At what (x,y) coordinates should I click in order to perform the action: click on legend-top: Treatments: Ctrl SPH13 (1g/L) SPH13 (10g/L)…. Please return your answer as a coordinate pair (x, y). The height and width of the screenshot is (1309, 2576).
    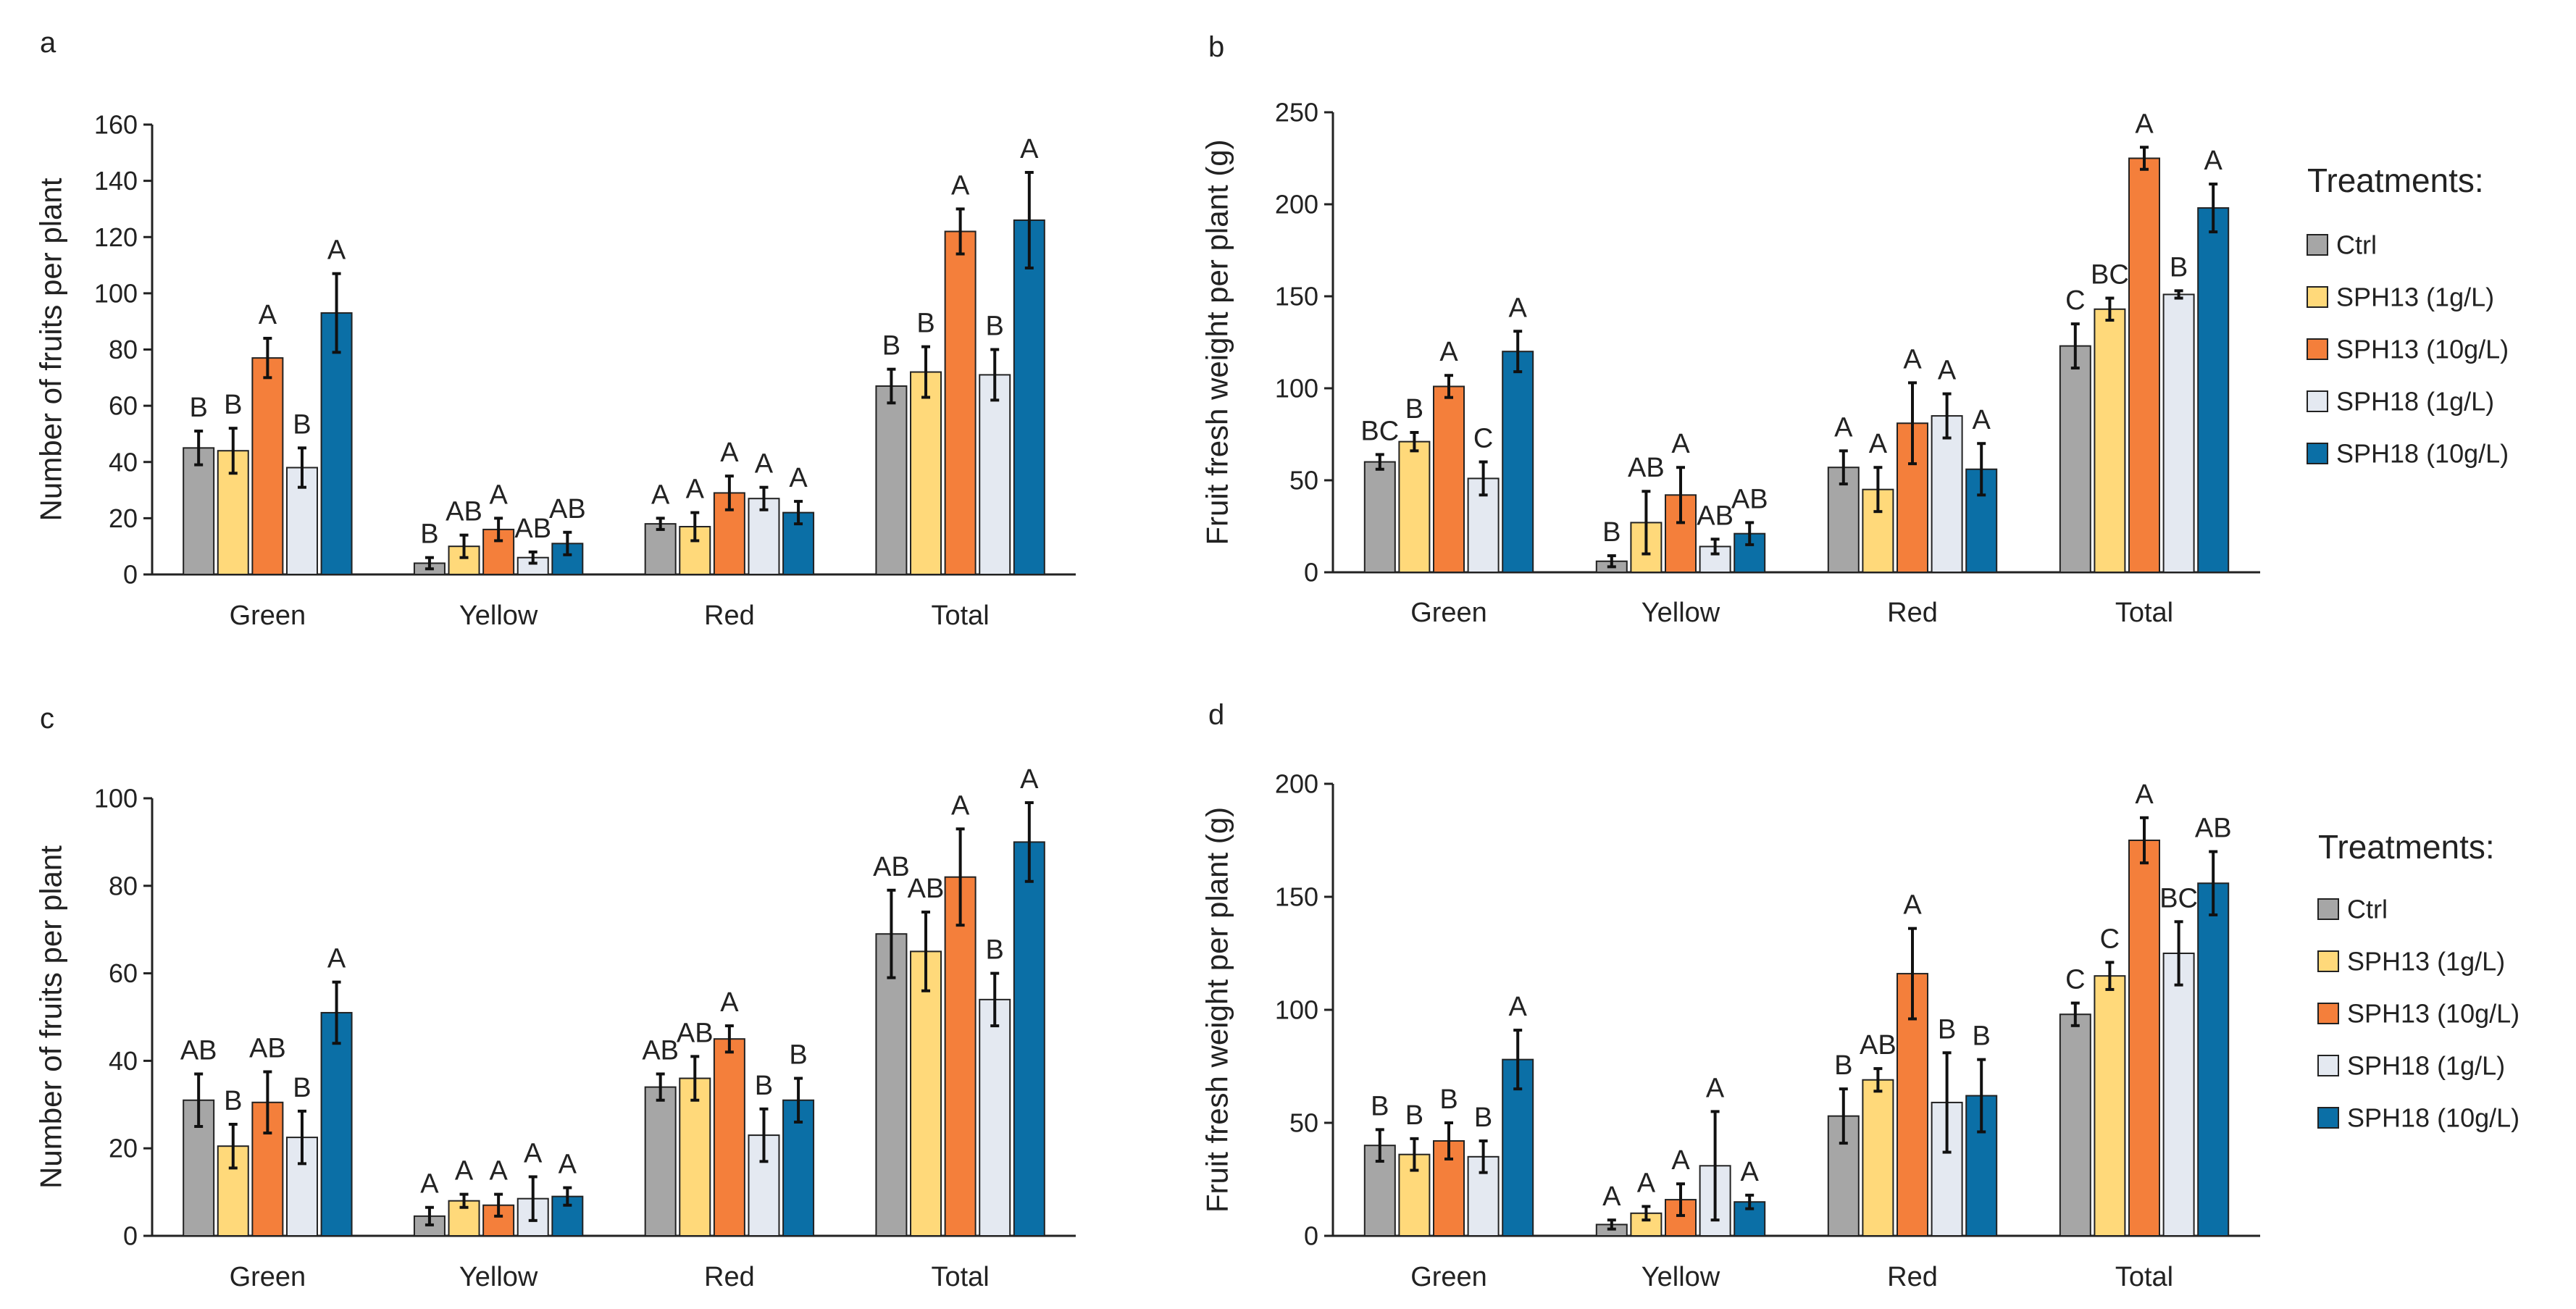
    Looking at the image, I should click on (2408, 315).